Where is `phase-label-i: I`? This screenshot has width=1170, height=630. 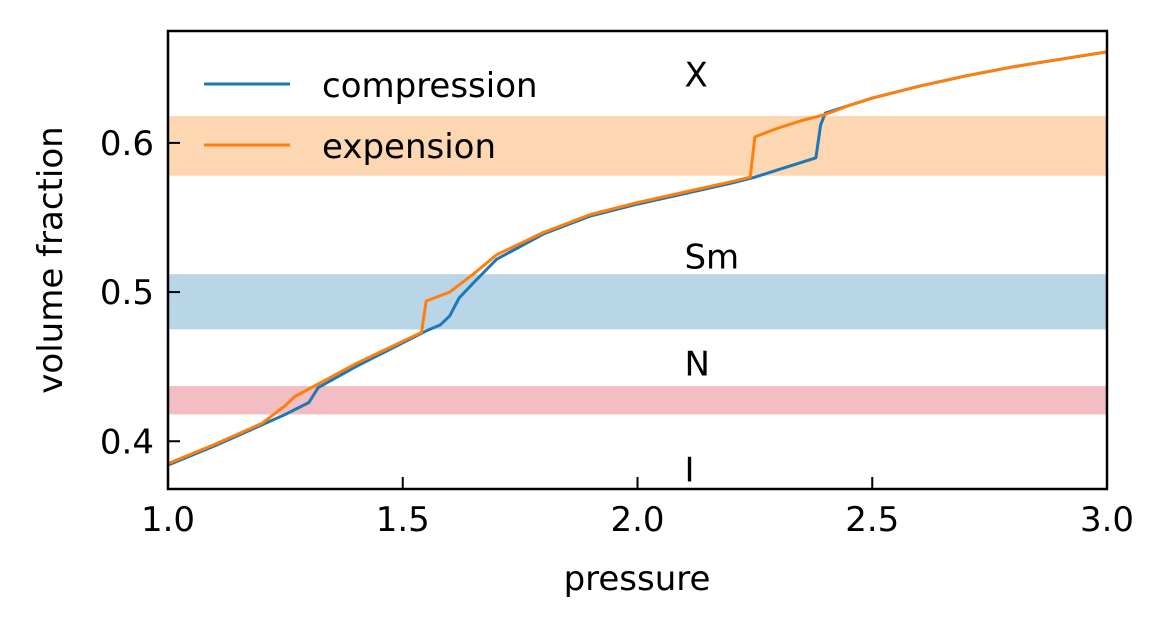
phase-label-i: I is located at coordinates (689, 471).